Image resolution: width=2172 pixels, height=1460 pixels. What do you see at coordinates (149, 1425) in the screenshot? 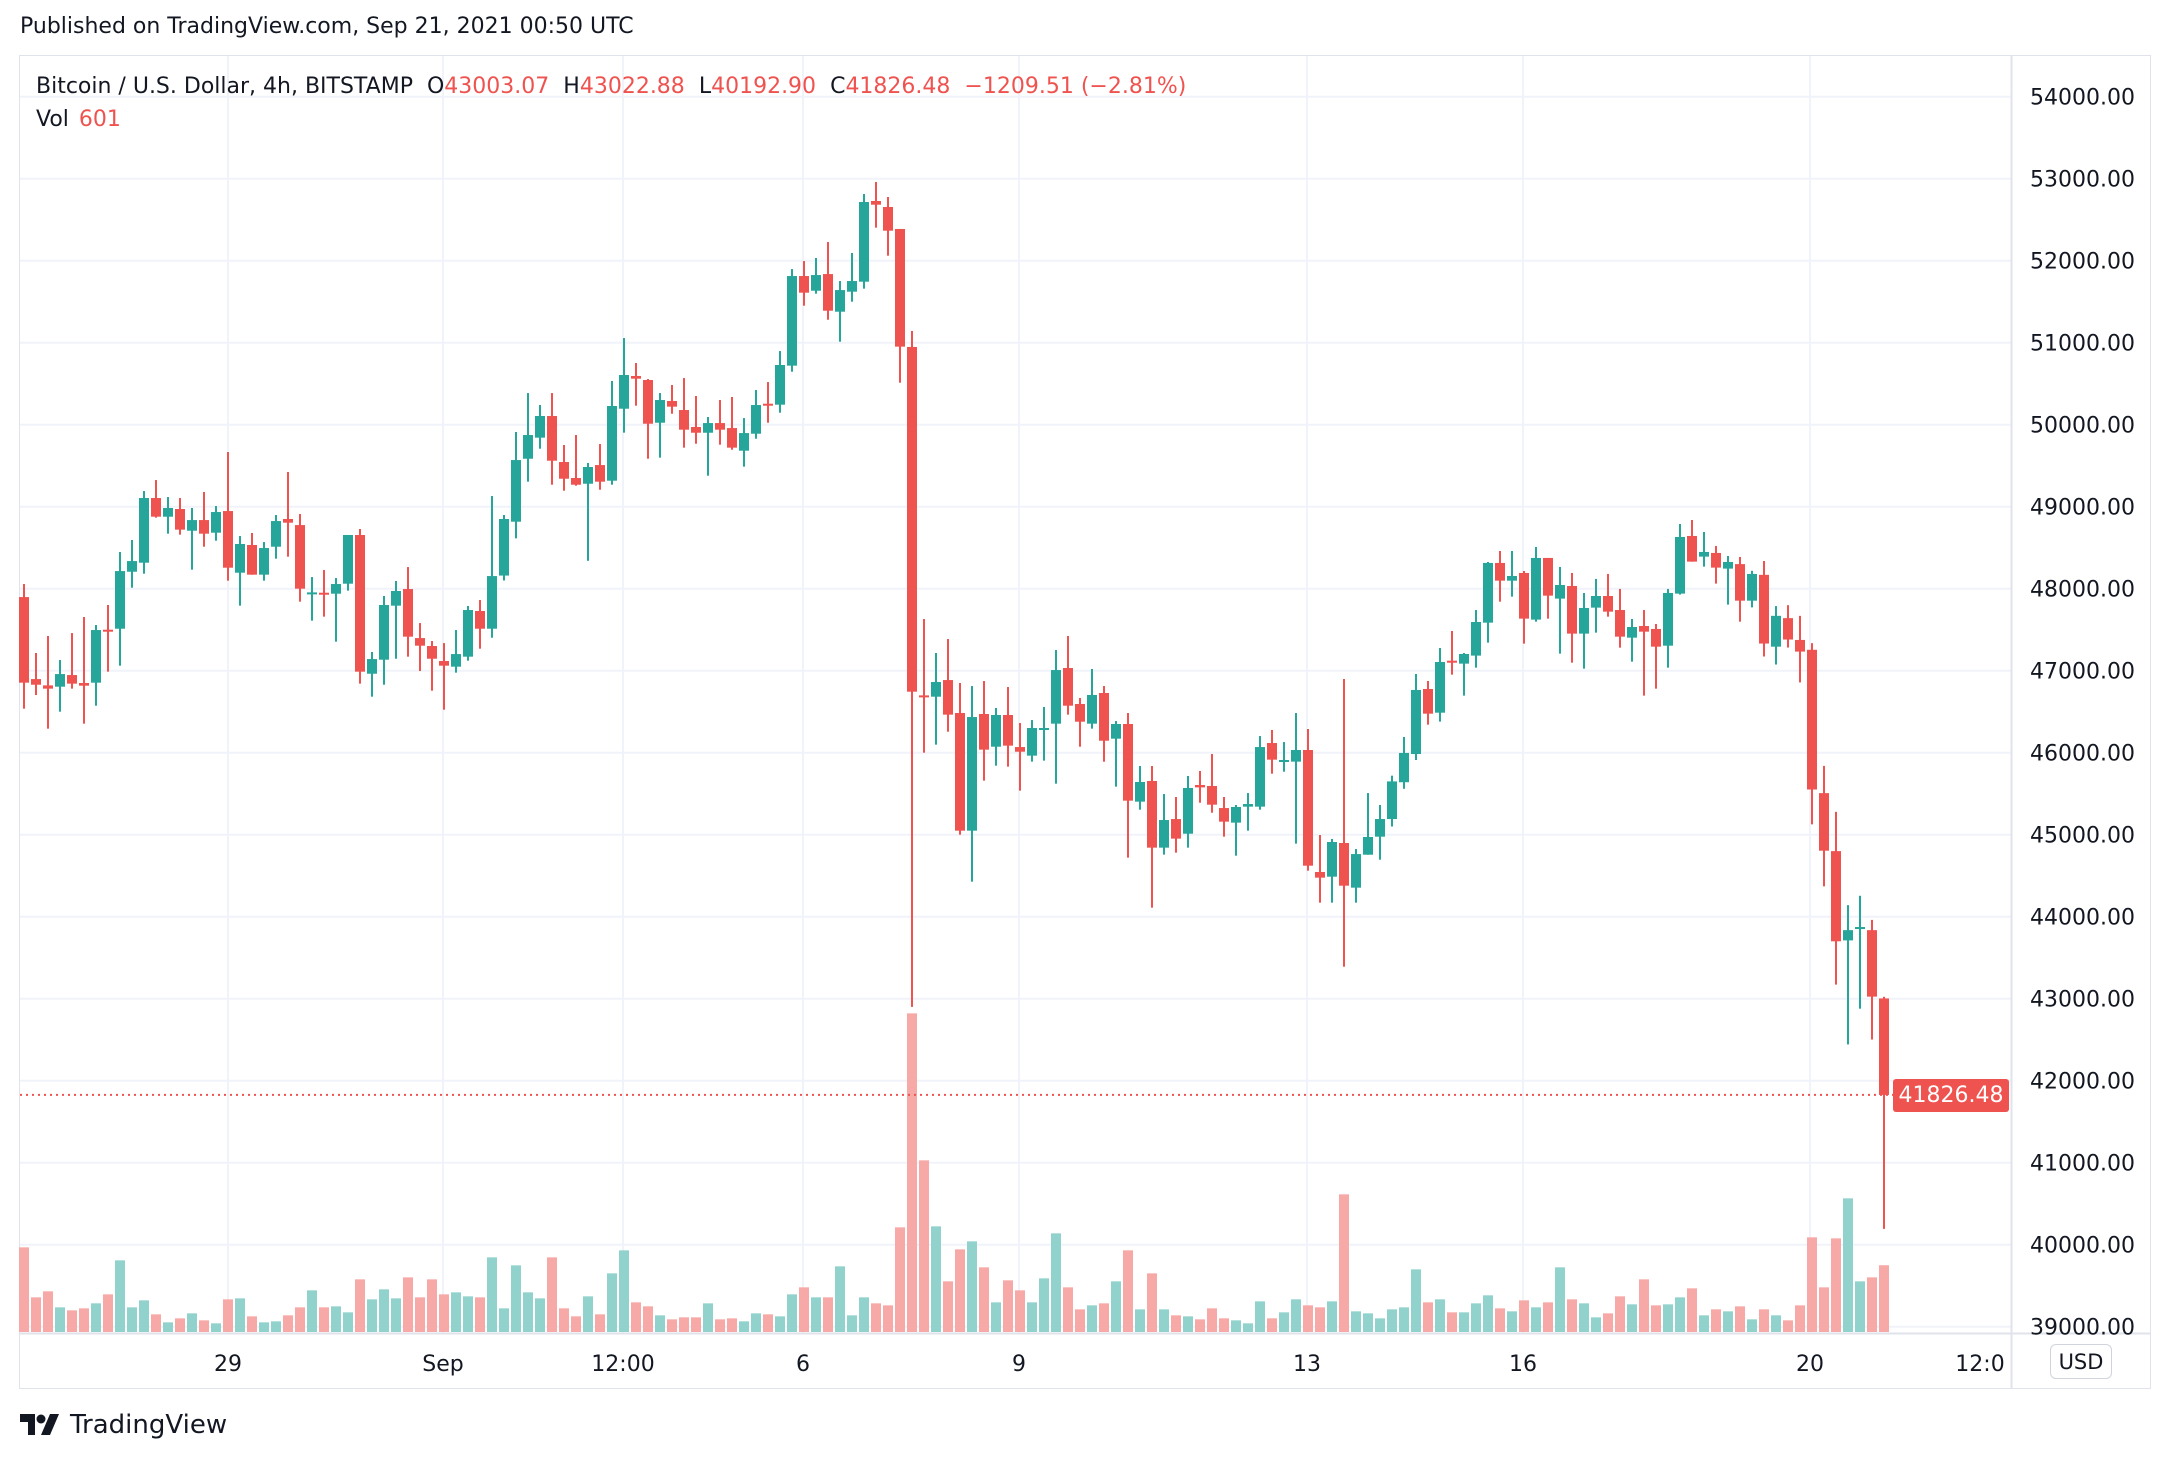
I see `tradingview-brand: TradingView` at bounding box center [149, 1425].